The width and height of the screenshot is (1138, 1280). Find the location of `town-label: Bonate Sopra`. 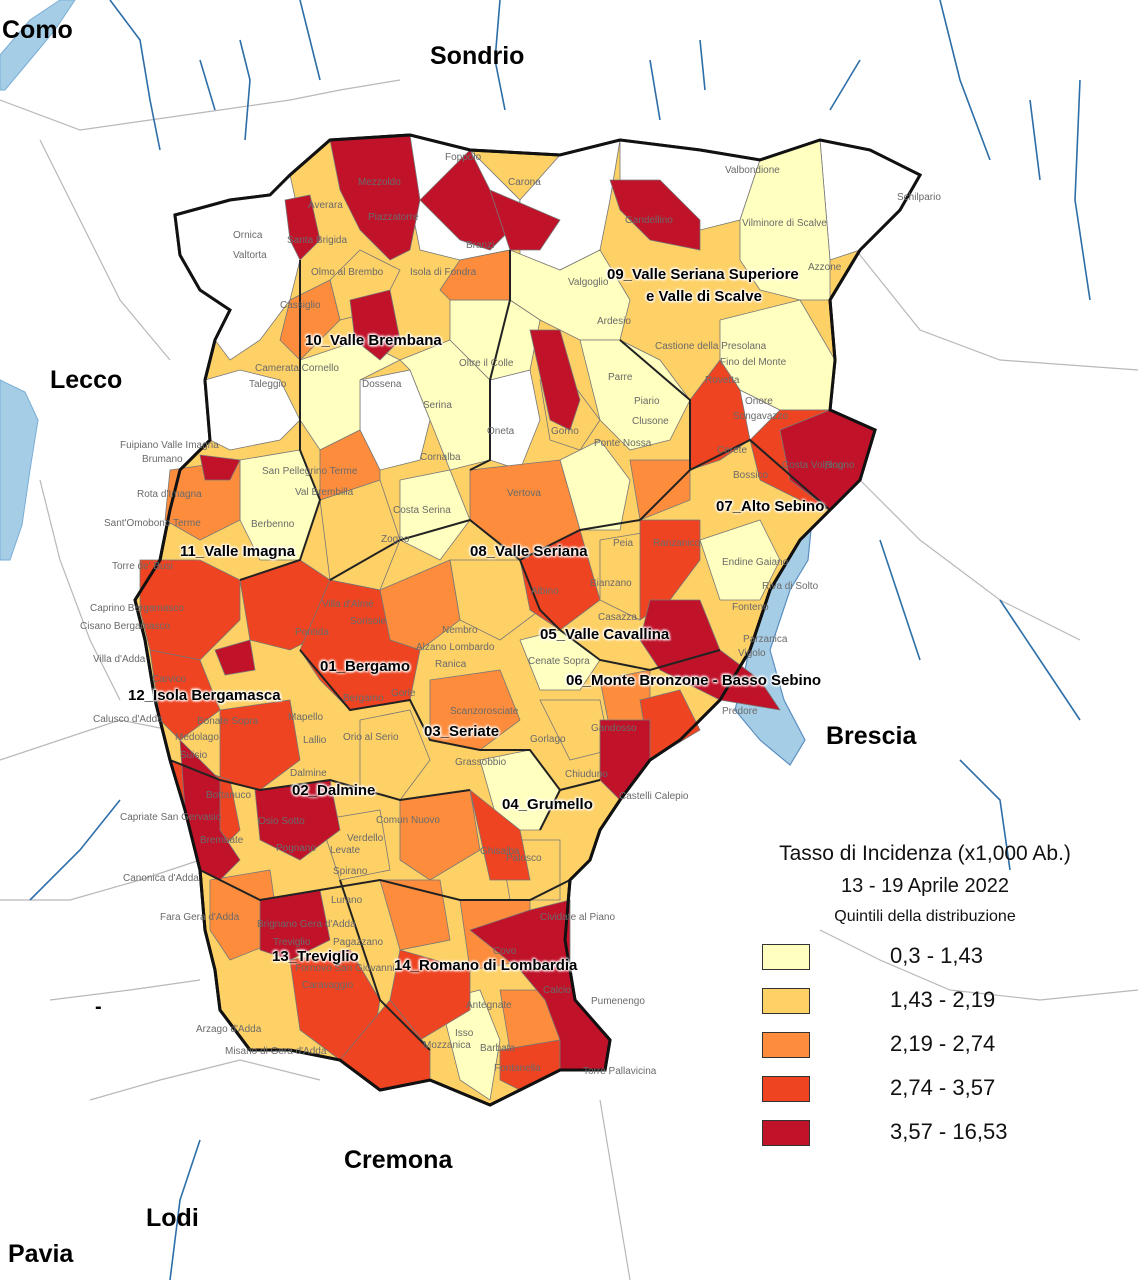

town-label: Bonate Sopra is located at coordinates (228, 721).